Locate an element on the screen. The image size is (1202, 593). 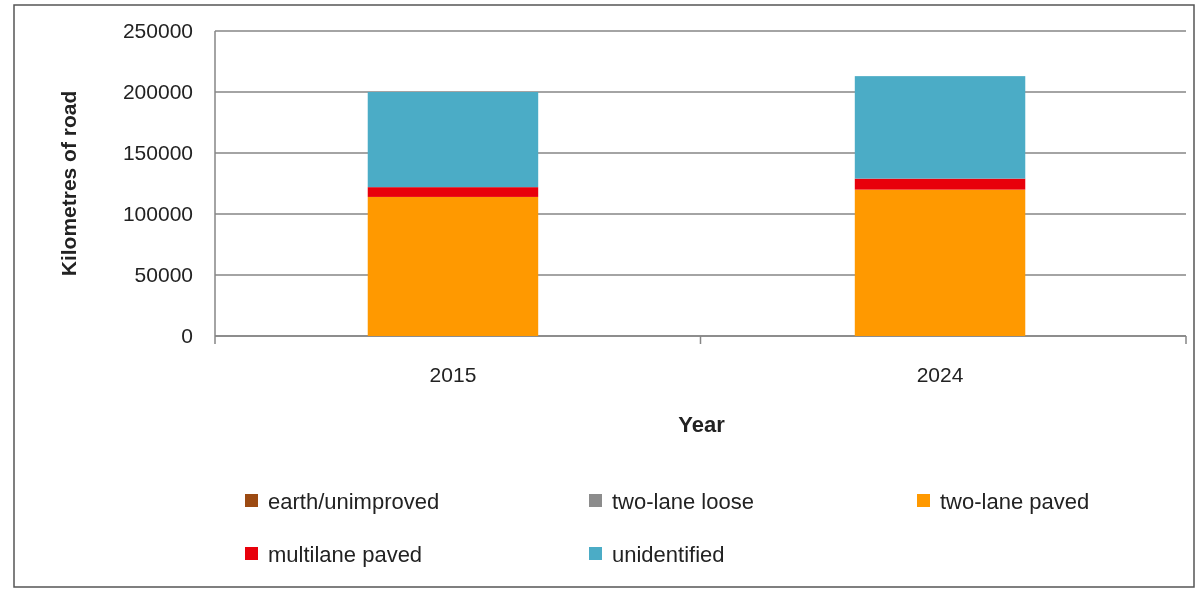
x-tick-label: 2024 is located at coordinates (940, 374).